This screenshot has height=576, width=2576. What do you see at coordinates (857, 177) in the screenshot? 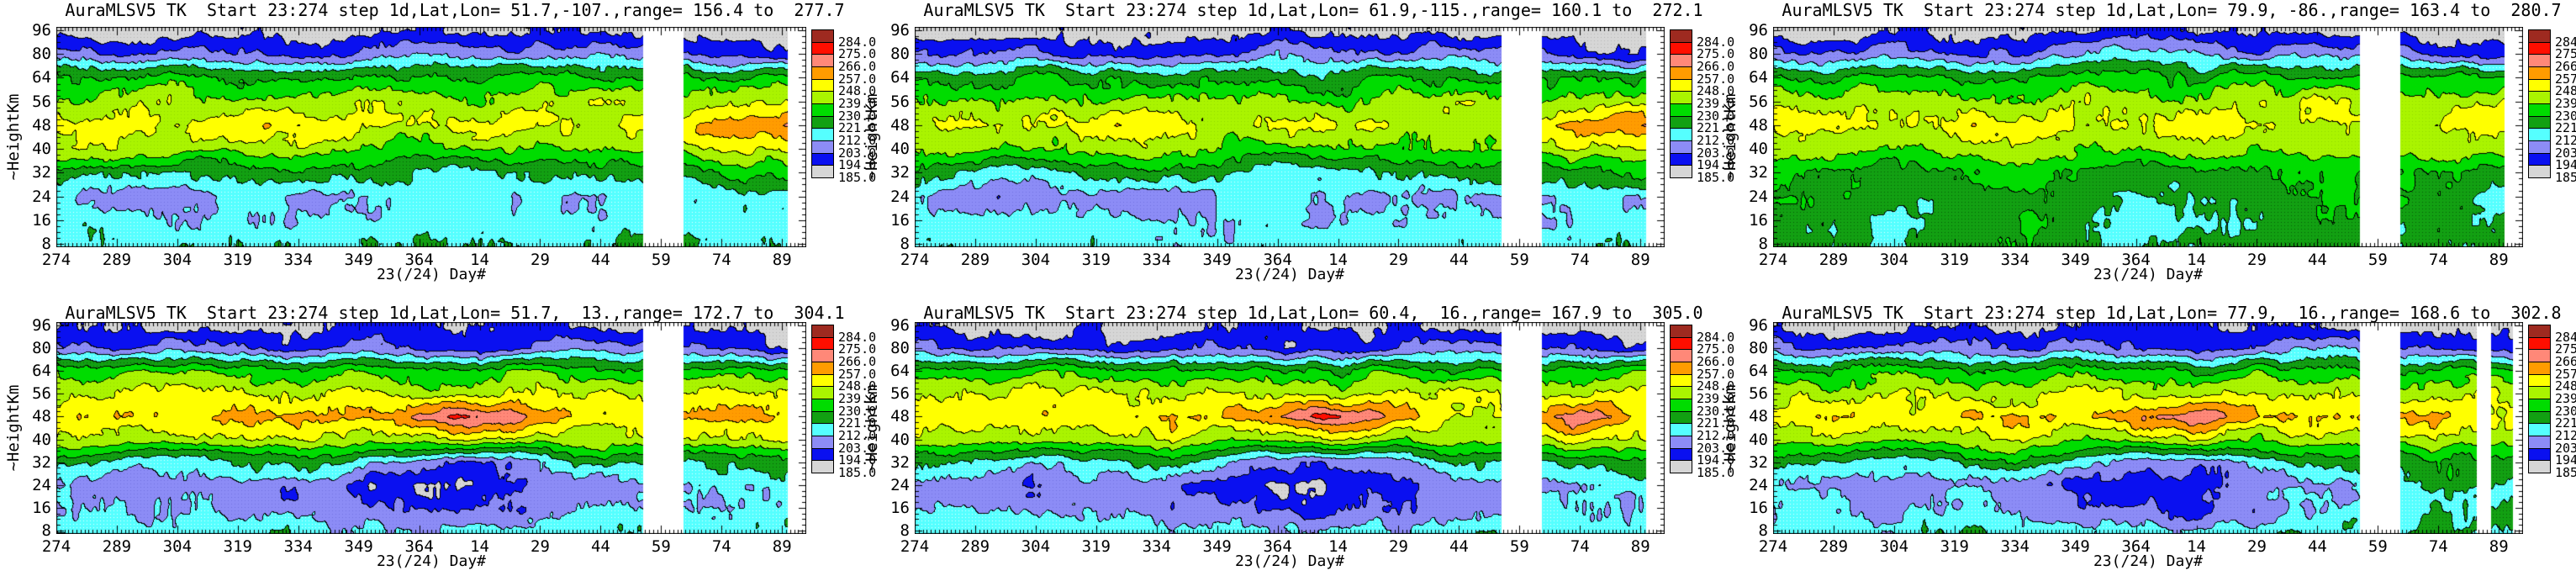
I see `colorbar-tick-label: 185.0` at bounding box center [857, 177].